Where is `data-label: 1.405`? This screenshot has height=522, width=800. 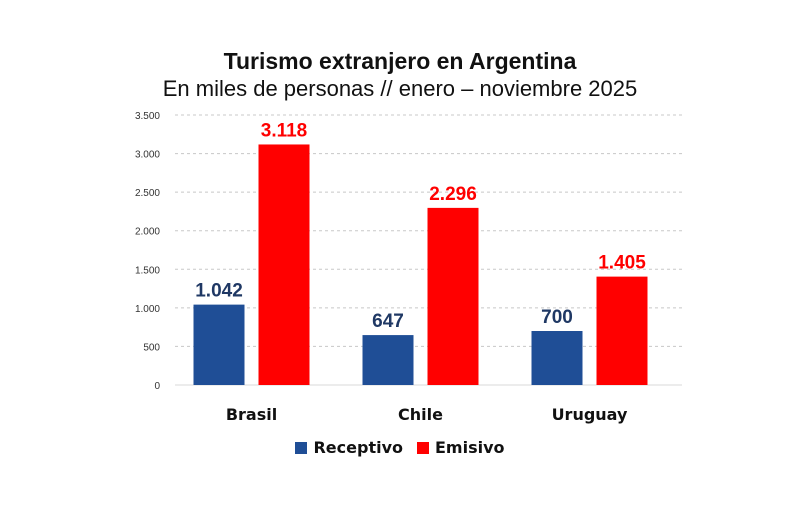
data-label: 1.405 is located at coordinates (622, 263).